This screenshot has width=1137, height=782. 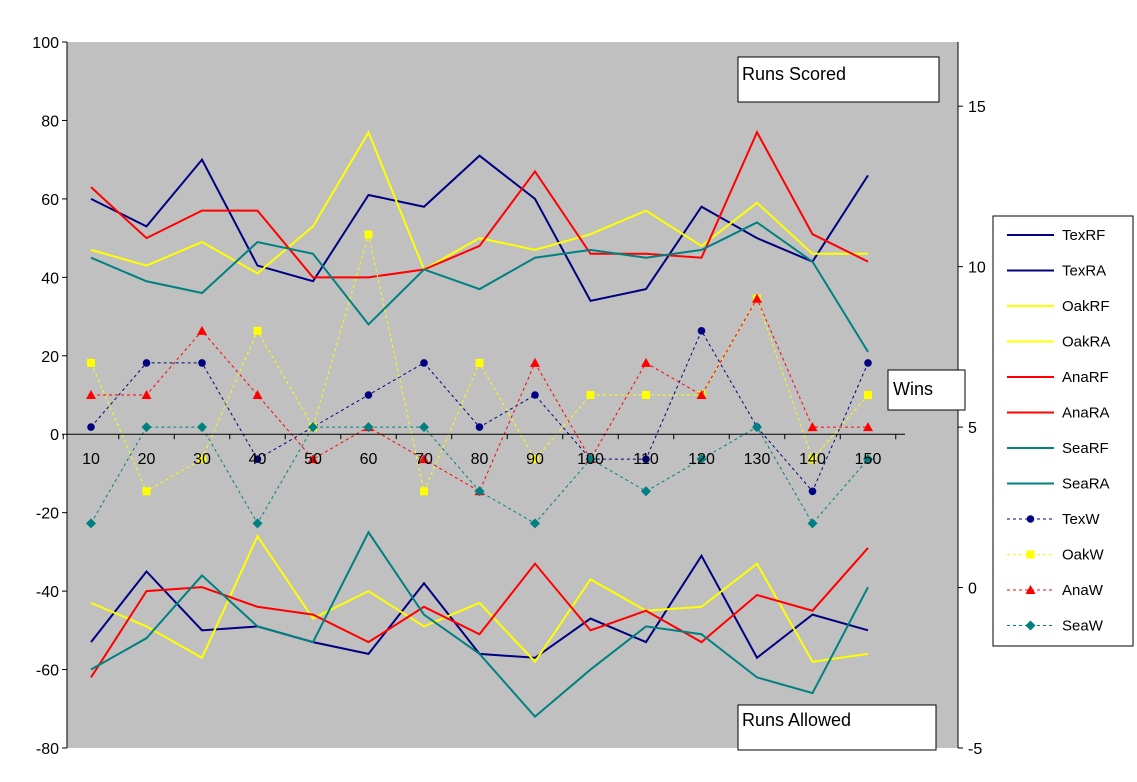 What do you see at coordinates (1085, 377) in the screenshot?
I see `legend-label-anarf: AnaRF` at bounding box center [1085, 377].